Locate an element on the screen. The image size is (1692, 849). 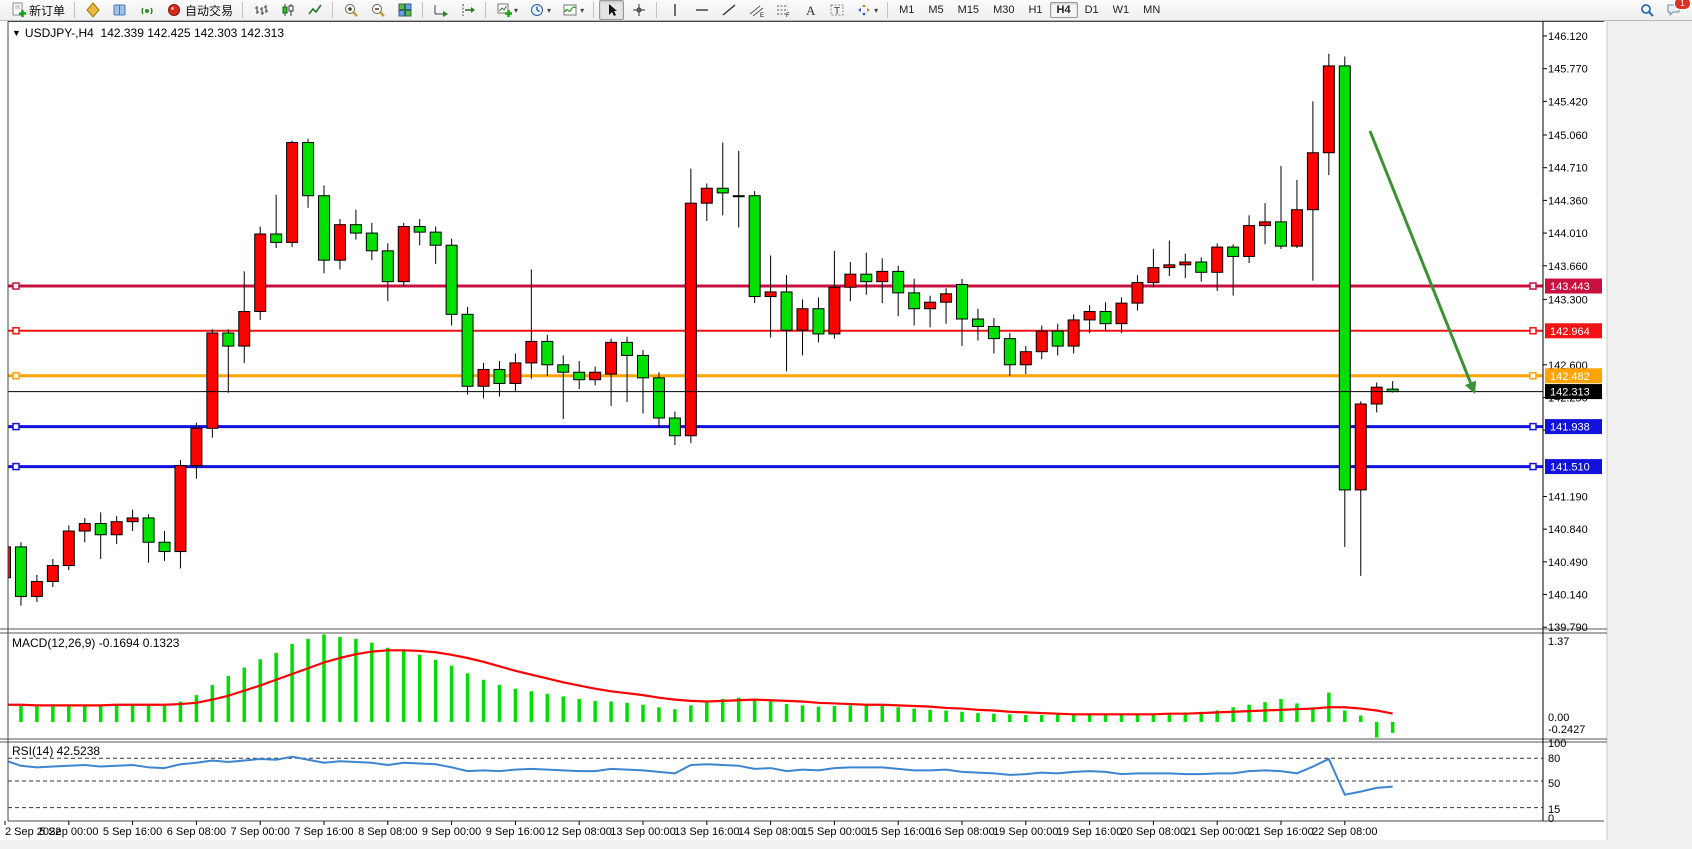
crosshair-button is located at coordinates (638, 10).